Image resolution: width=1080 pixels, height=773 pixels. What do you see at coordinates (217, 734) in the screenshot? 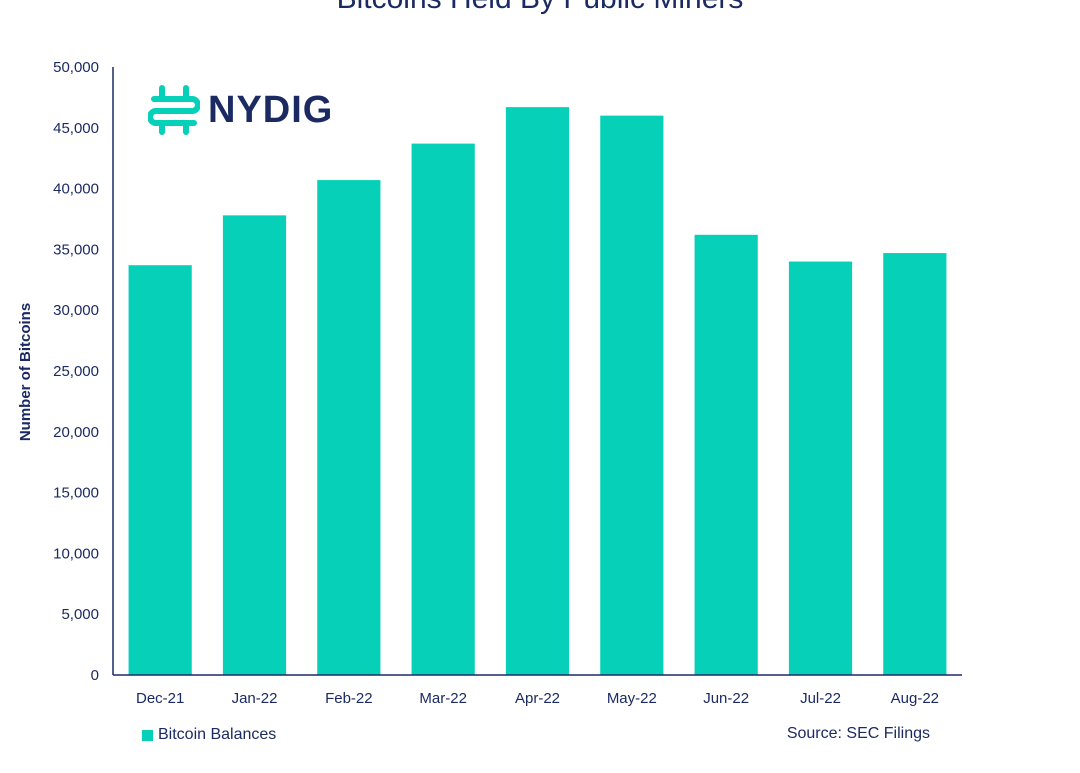
I see `legend-label: Bitcoin Balances` at bounding box center [217, 734].